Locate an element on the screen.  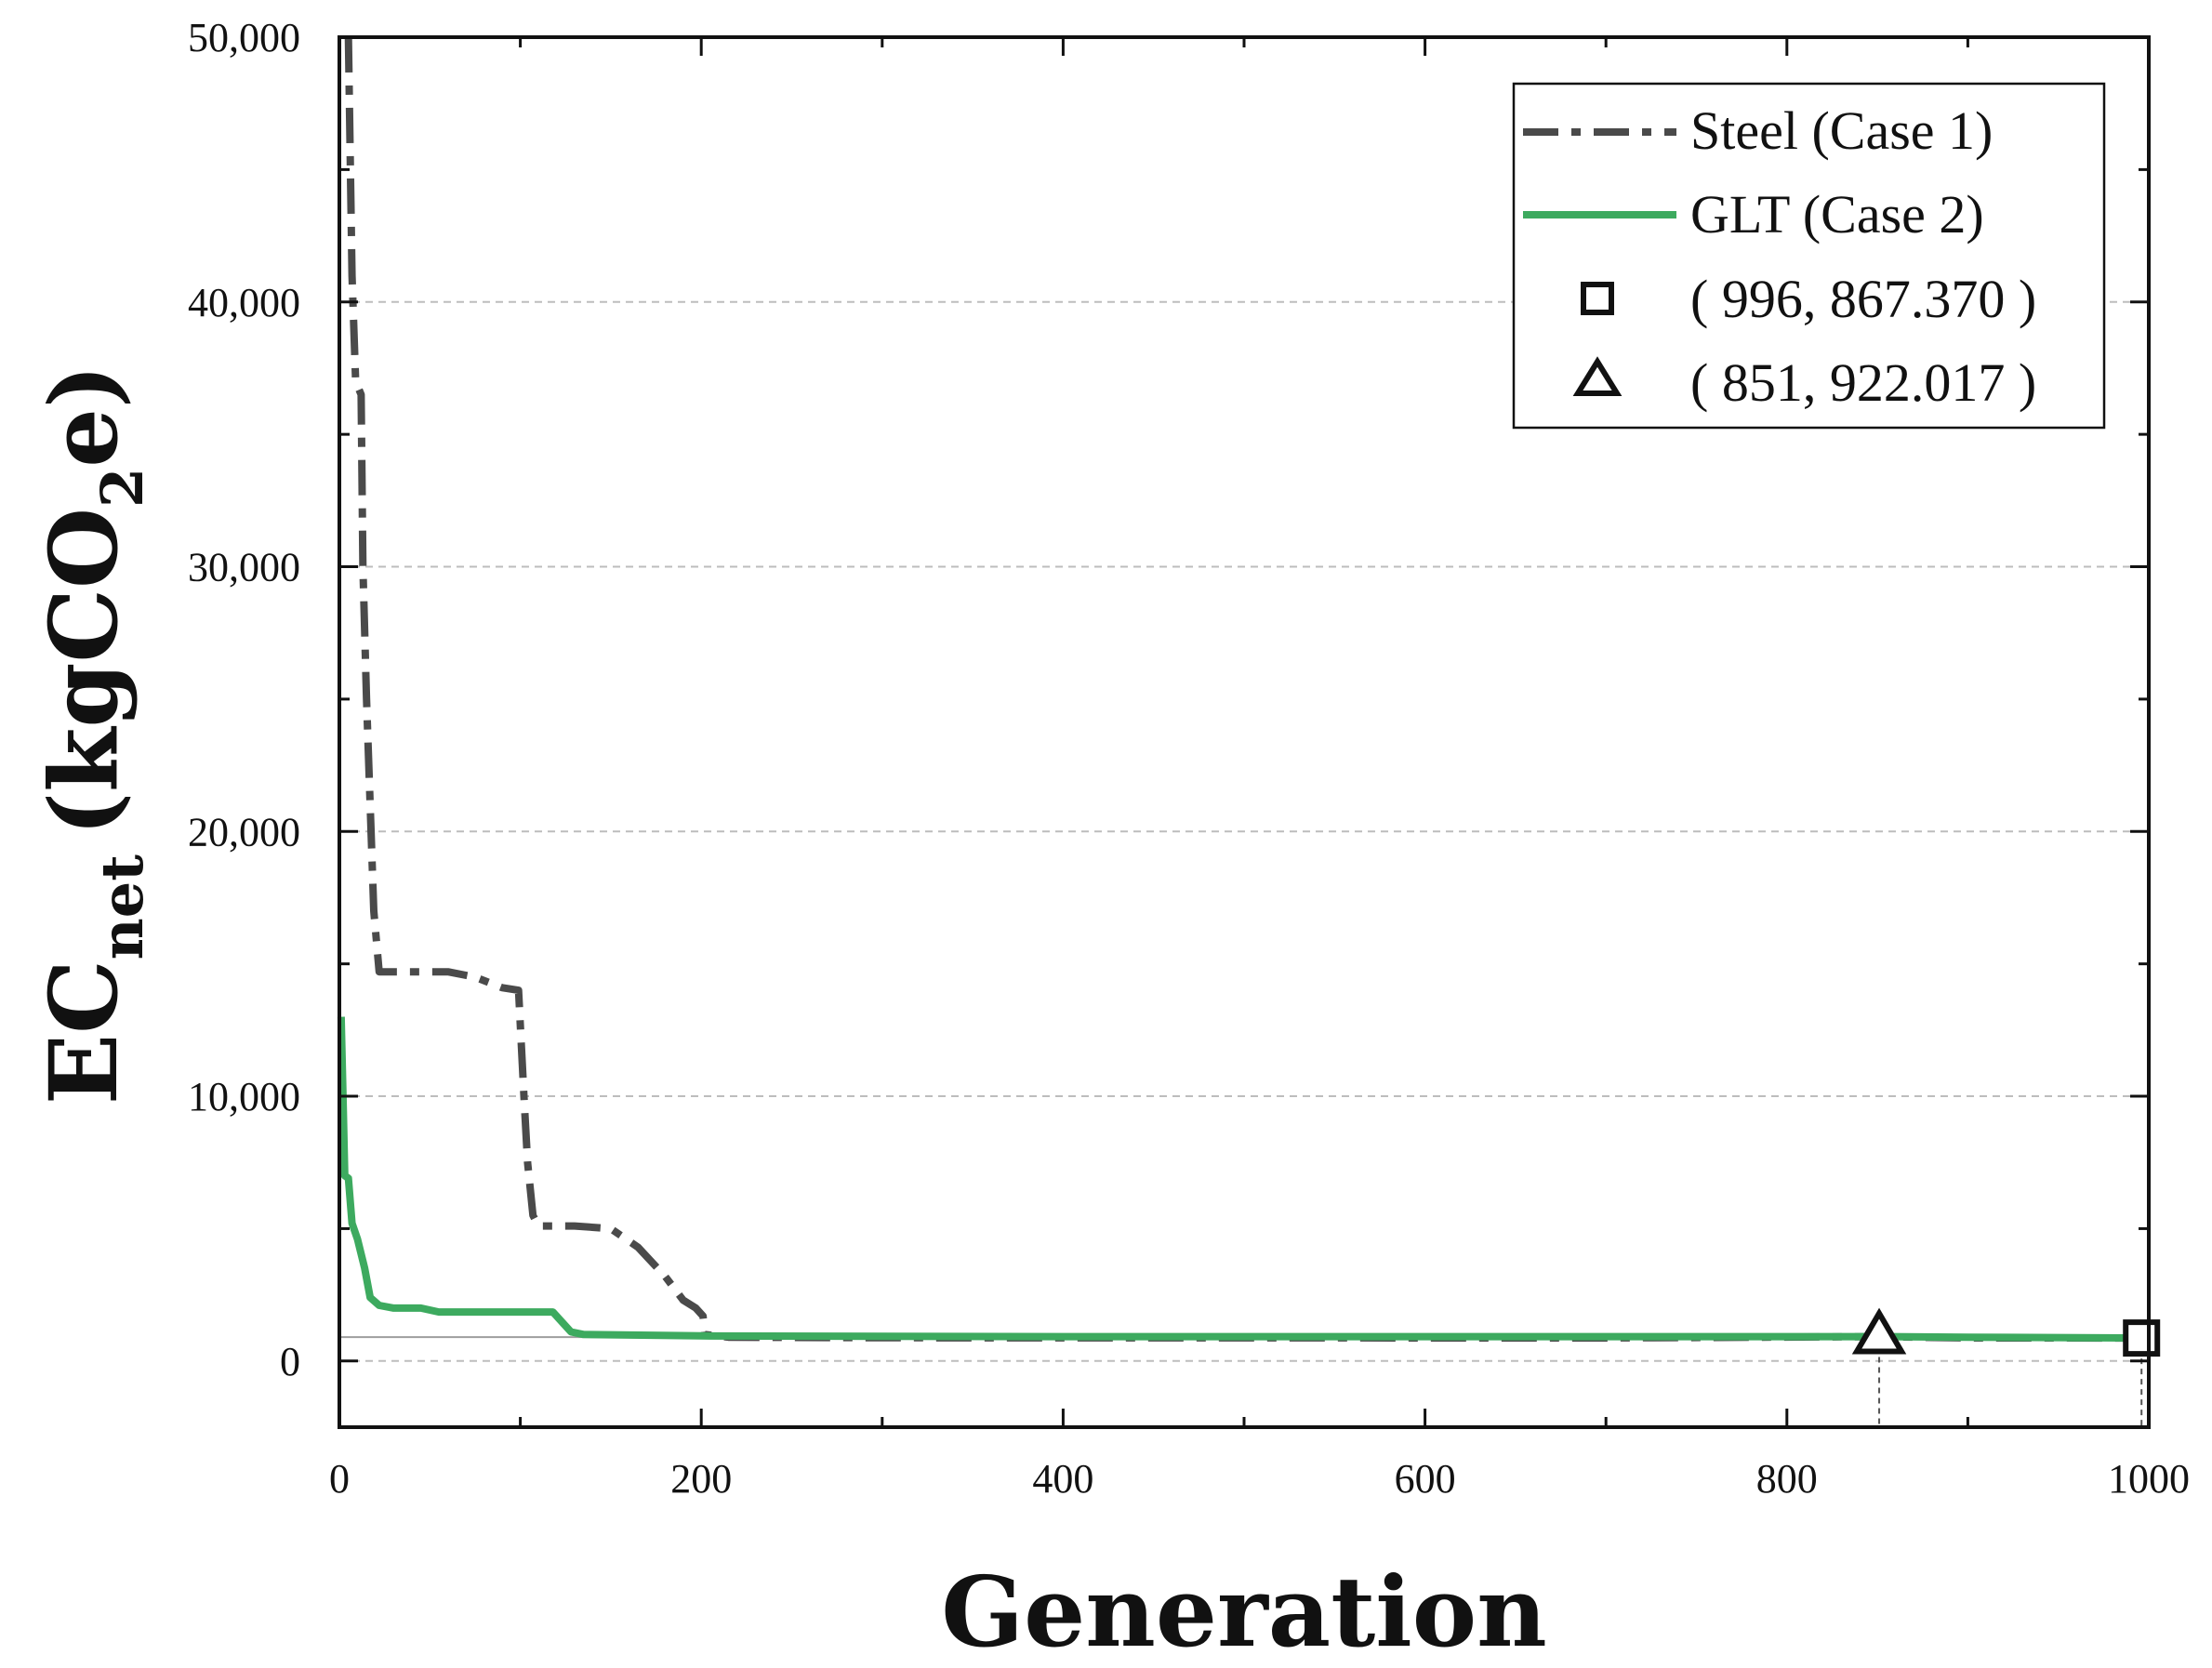
y-tick-label: 30,000 is located at coordinates (244, 567).